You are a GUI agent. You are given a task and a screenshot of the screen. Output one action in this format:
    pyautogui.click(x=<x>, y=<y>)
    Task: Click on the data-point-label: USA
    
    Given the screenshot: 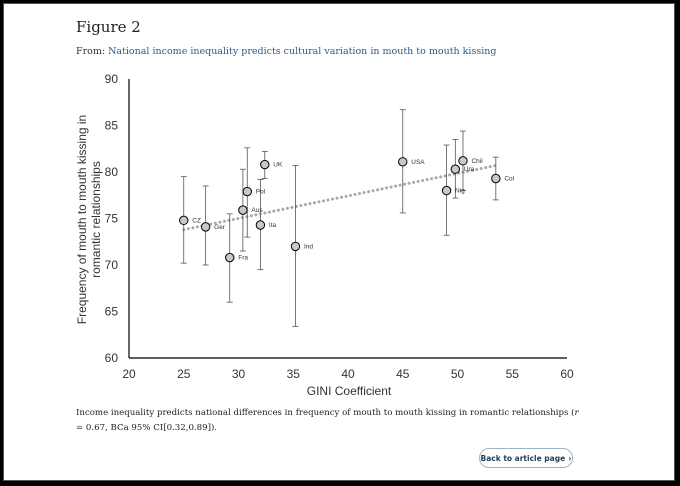 What is the action you would take?
    pyautogui.click(x=418, y=162)
    